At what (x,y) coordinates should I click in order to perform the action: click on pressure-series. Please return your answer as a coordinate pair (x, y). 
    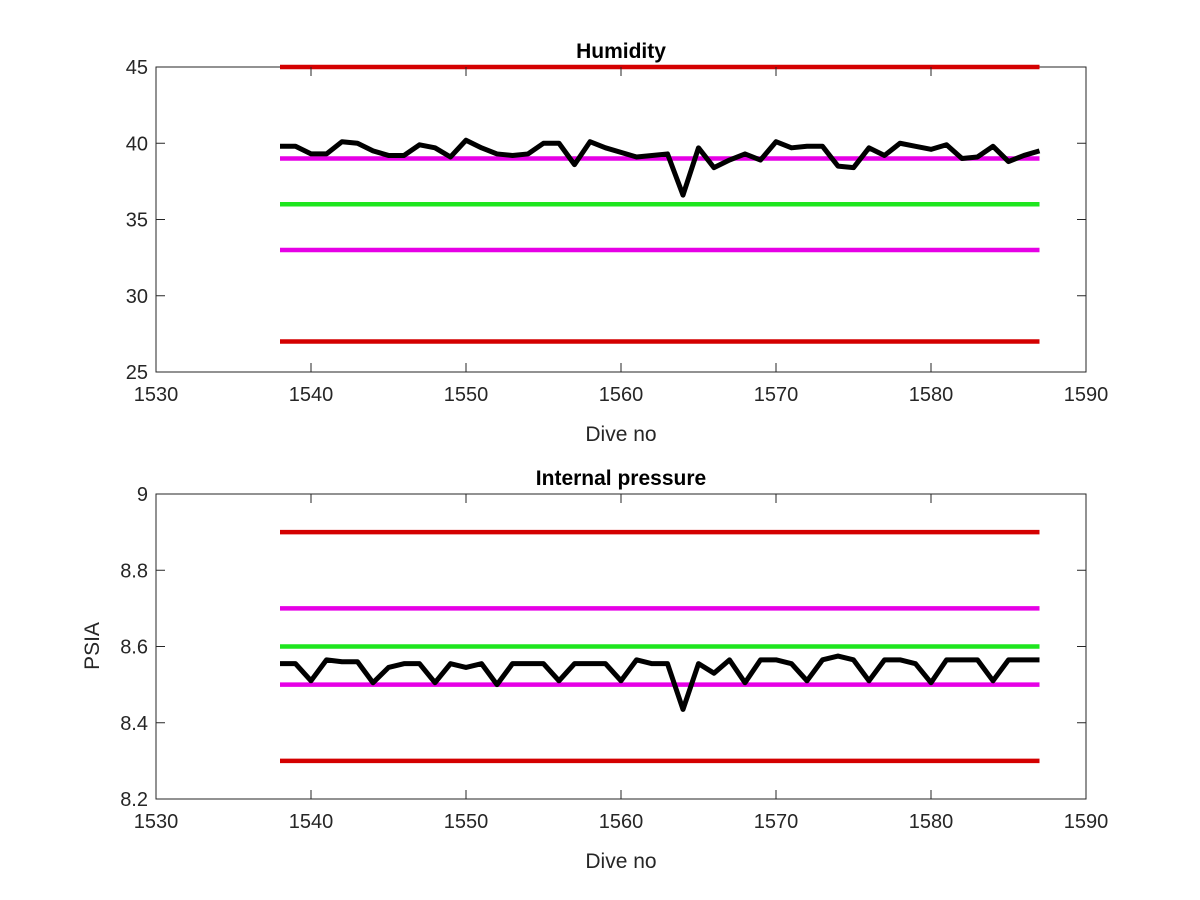
    Looking at the image, I should click on (660, 682).